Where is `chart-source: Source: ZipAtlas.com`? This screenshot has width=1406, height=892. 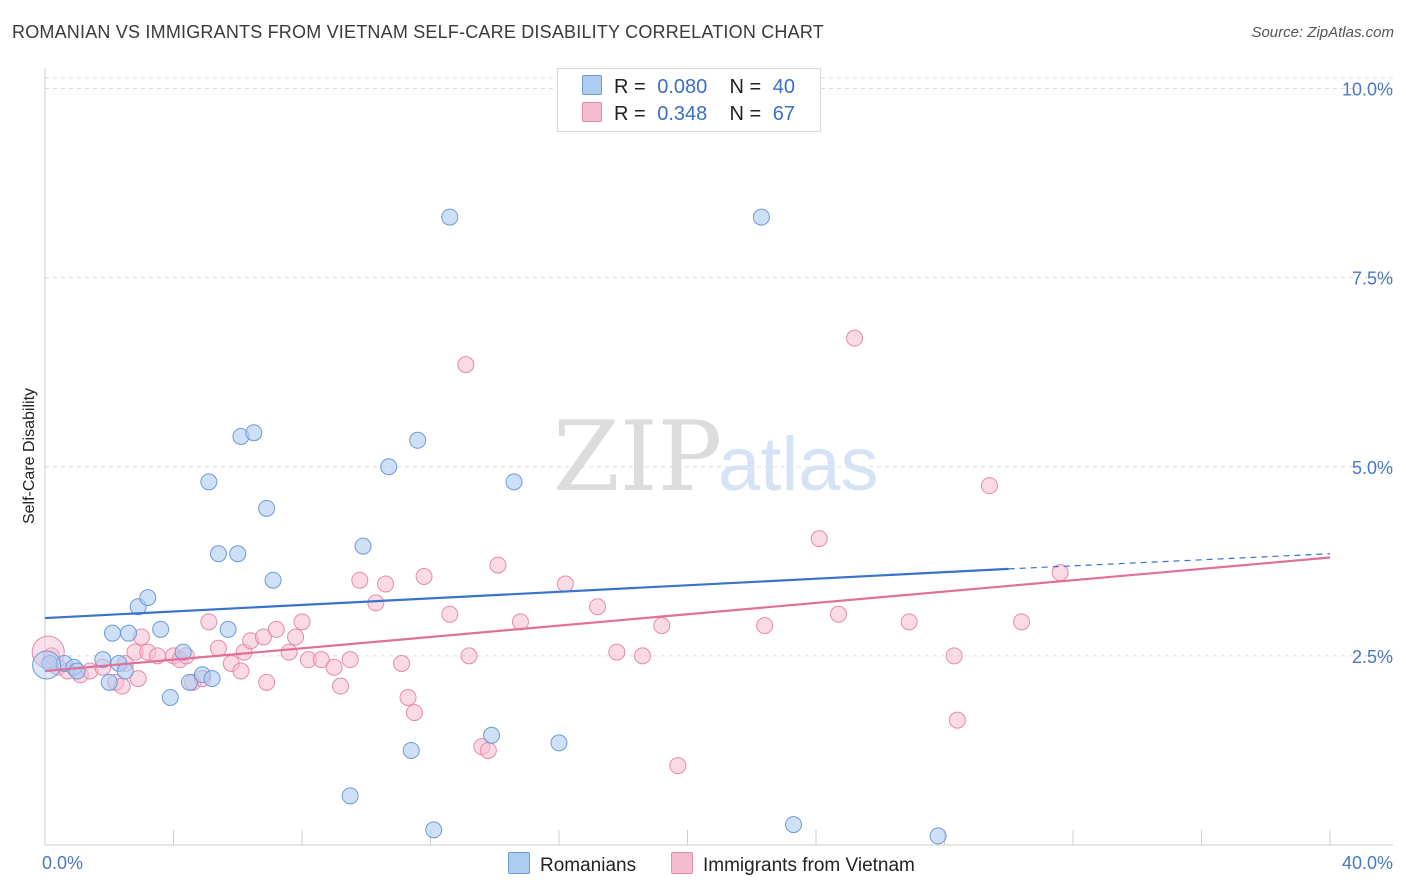
chart-source: Source: ZipAtlas.com is located at coordinates (1322, 32).